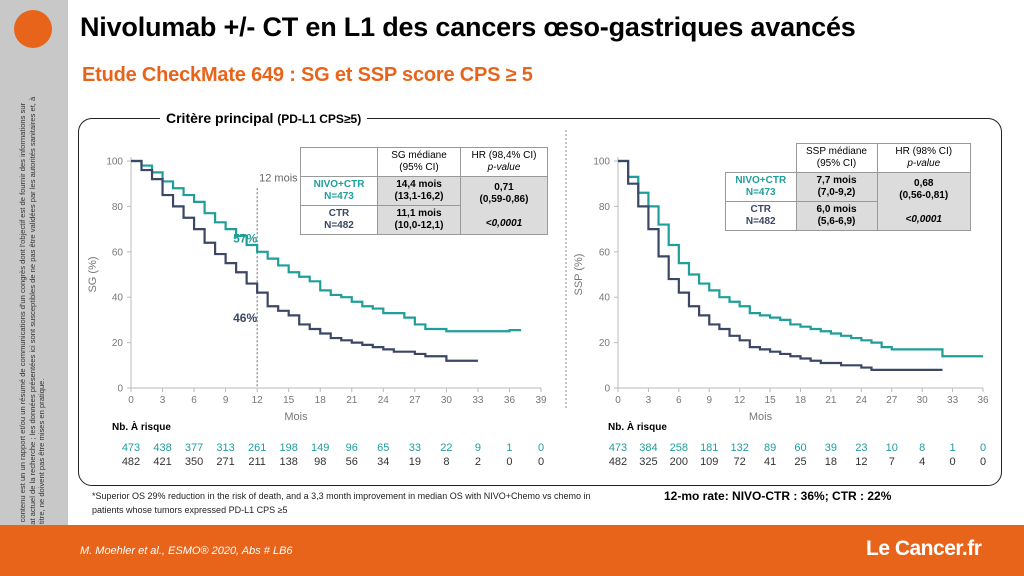  What do you see at coordinates (352, 400) in the screenshot?
I see `os-x-tick-label: 21` at bounding box center [352, 400].